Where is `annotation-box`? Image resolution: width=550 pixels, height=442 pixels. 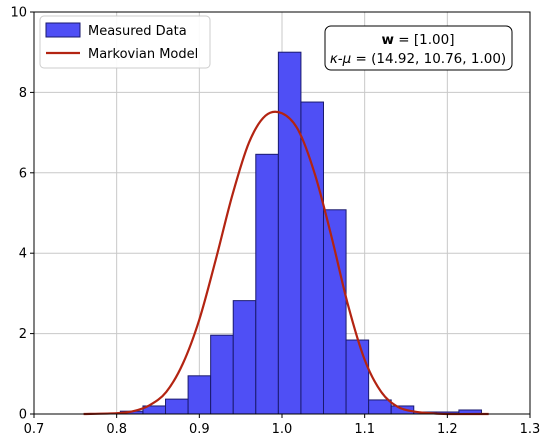 annotation-box is located at coordinates (418, 48).